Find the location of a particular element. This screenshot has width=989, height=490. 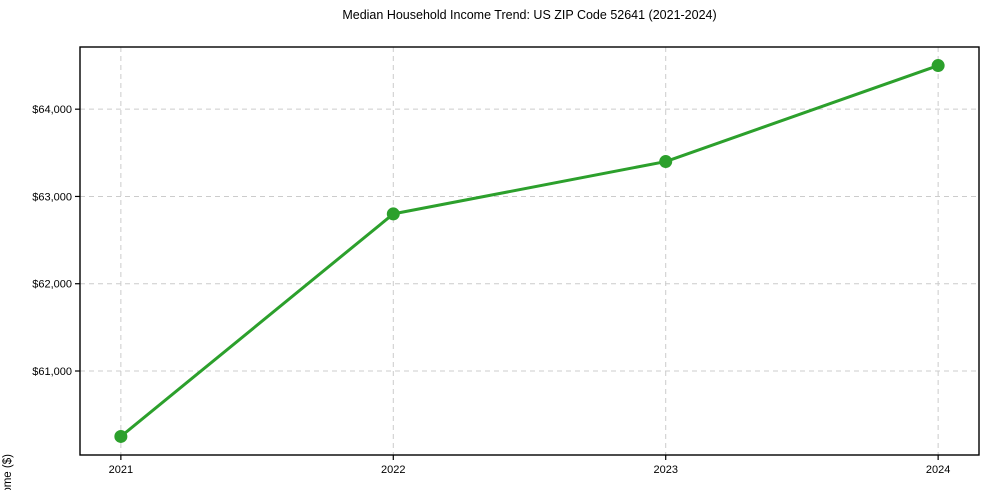

y-tick-label: $64,000 is located at coordinates (52, 110).